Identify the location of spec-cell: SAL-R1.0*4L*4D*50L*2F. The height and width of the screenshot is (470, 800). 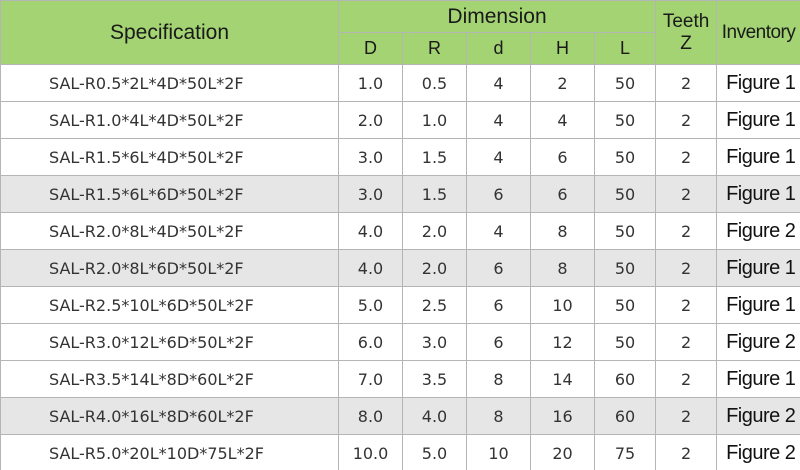
(169, 120).